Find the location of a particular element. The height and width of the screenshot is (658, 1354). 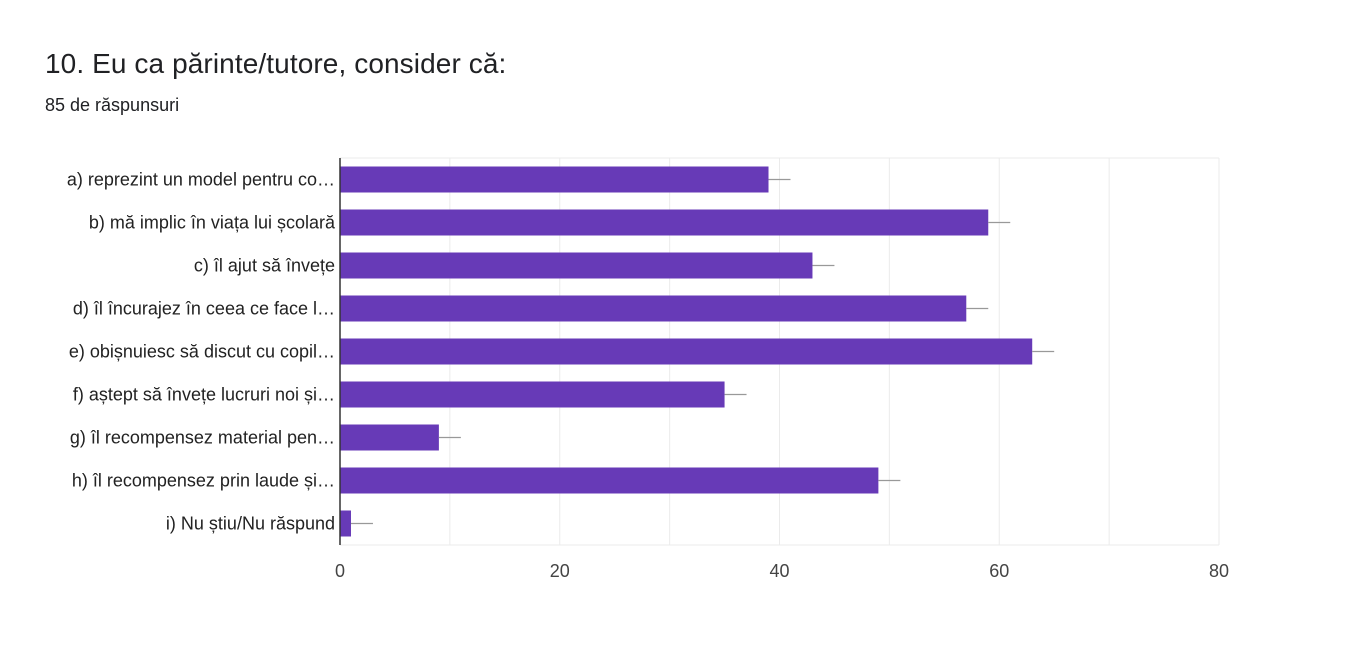

question-title: 10. Eu ca părinte/tutore, consider că: is located at coordinates (276, 63).